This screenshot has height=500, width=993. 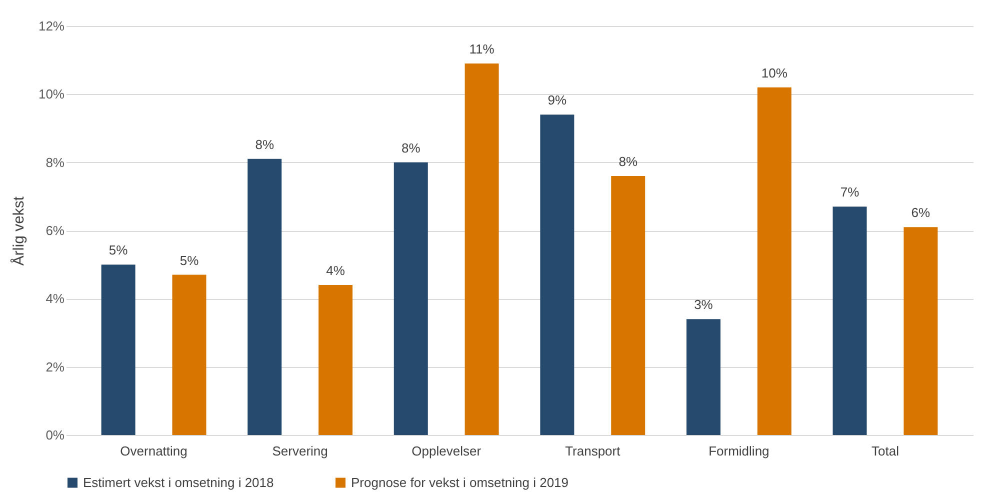 I want to click on data-label: 6%, so click(x=921, y=212).